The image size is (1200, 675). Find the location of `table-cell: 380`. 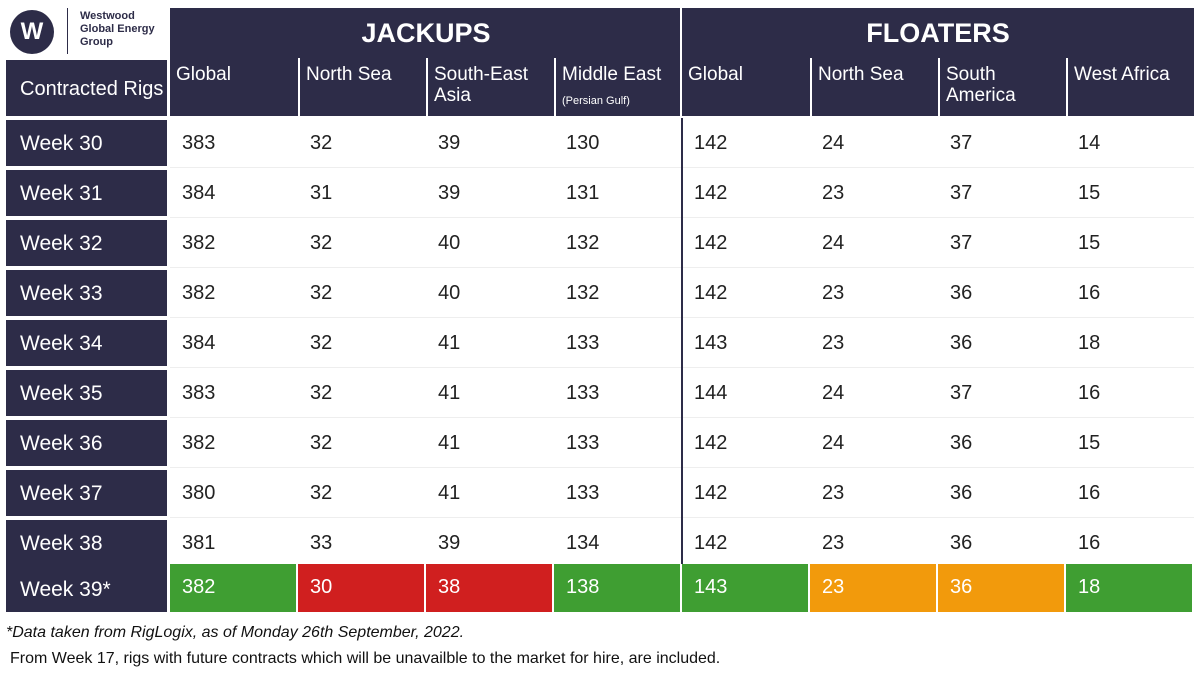

table-cell: 380 is located at coordinates (199, 493).